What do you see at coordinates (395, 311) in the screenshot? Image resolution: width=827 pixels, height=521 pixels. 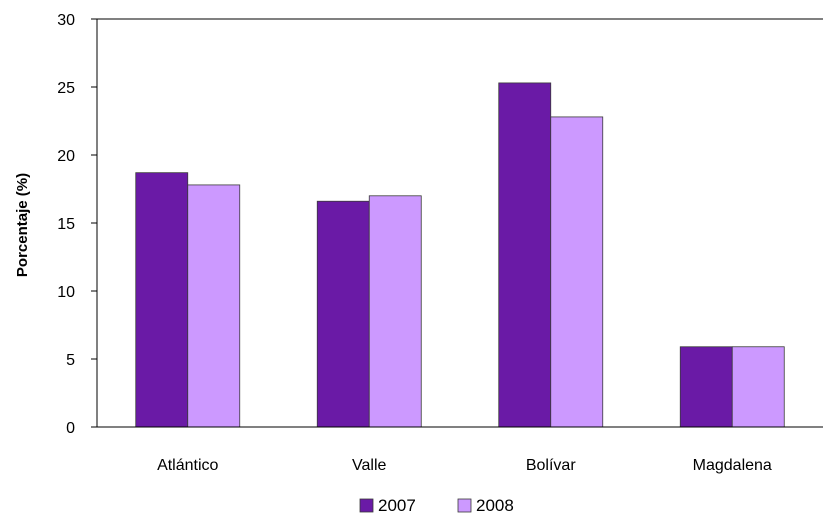 I see `bar-2008-valle` at bounding box center [395, 311].